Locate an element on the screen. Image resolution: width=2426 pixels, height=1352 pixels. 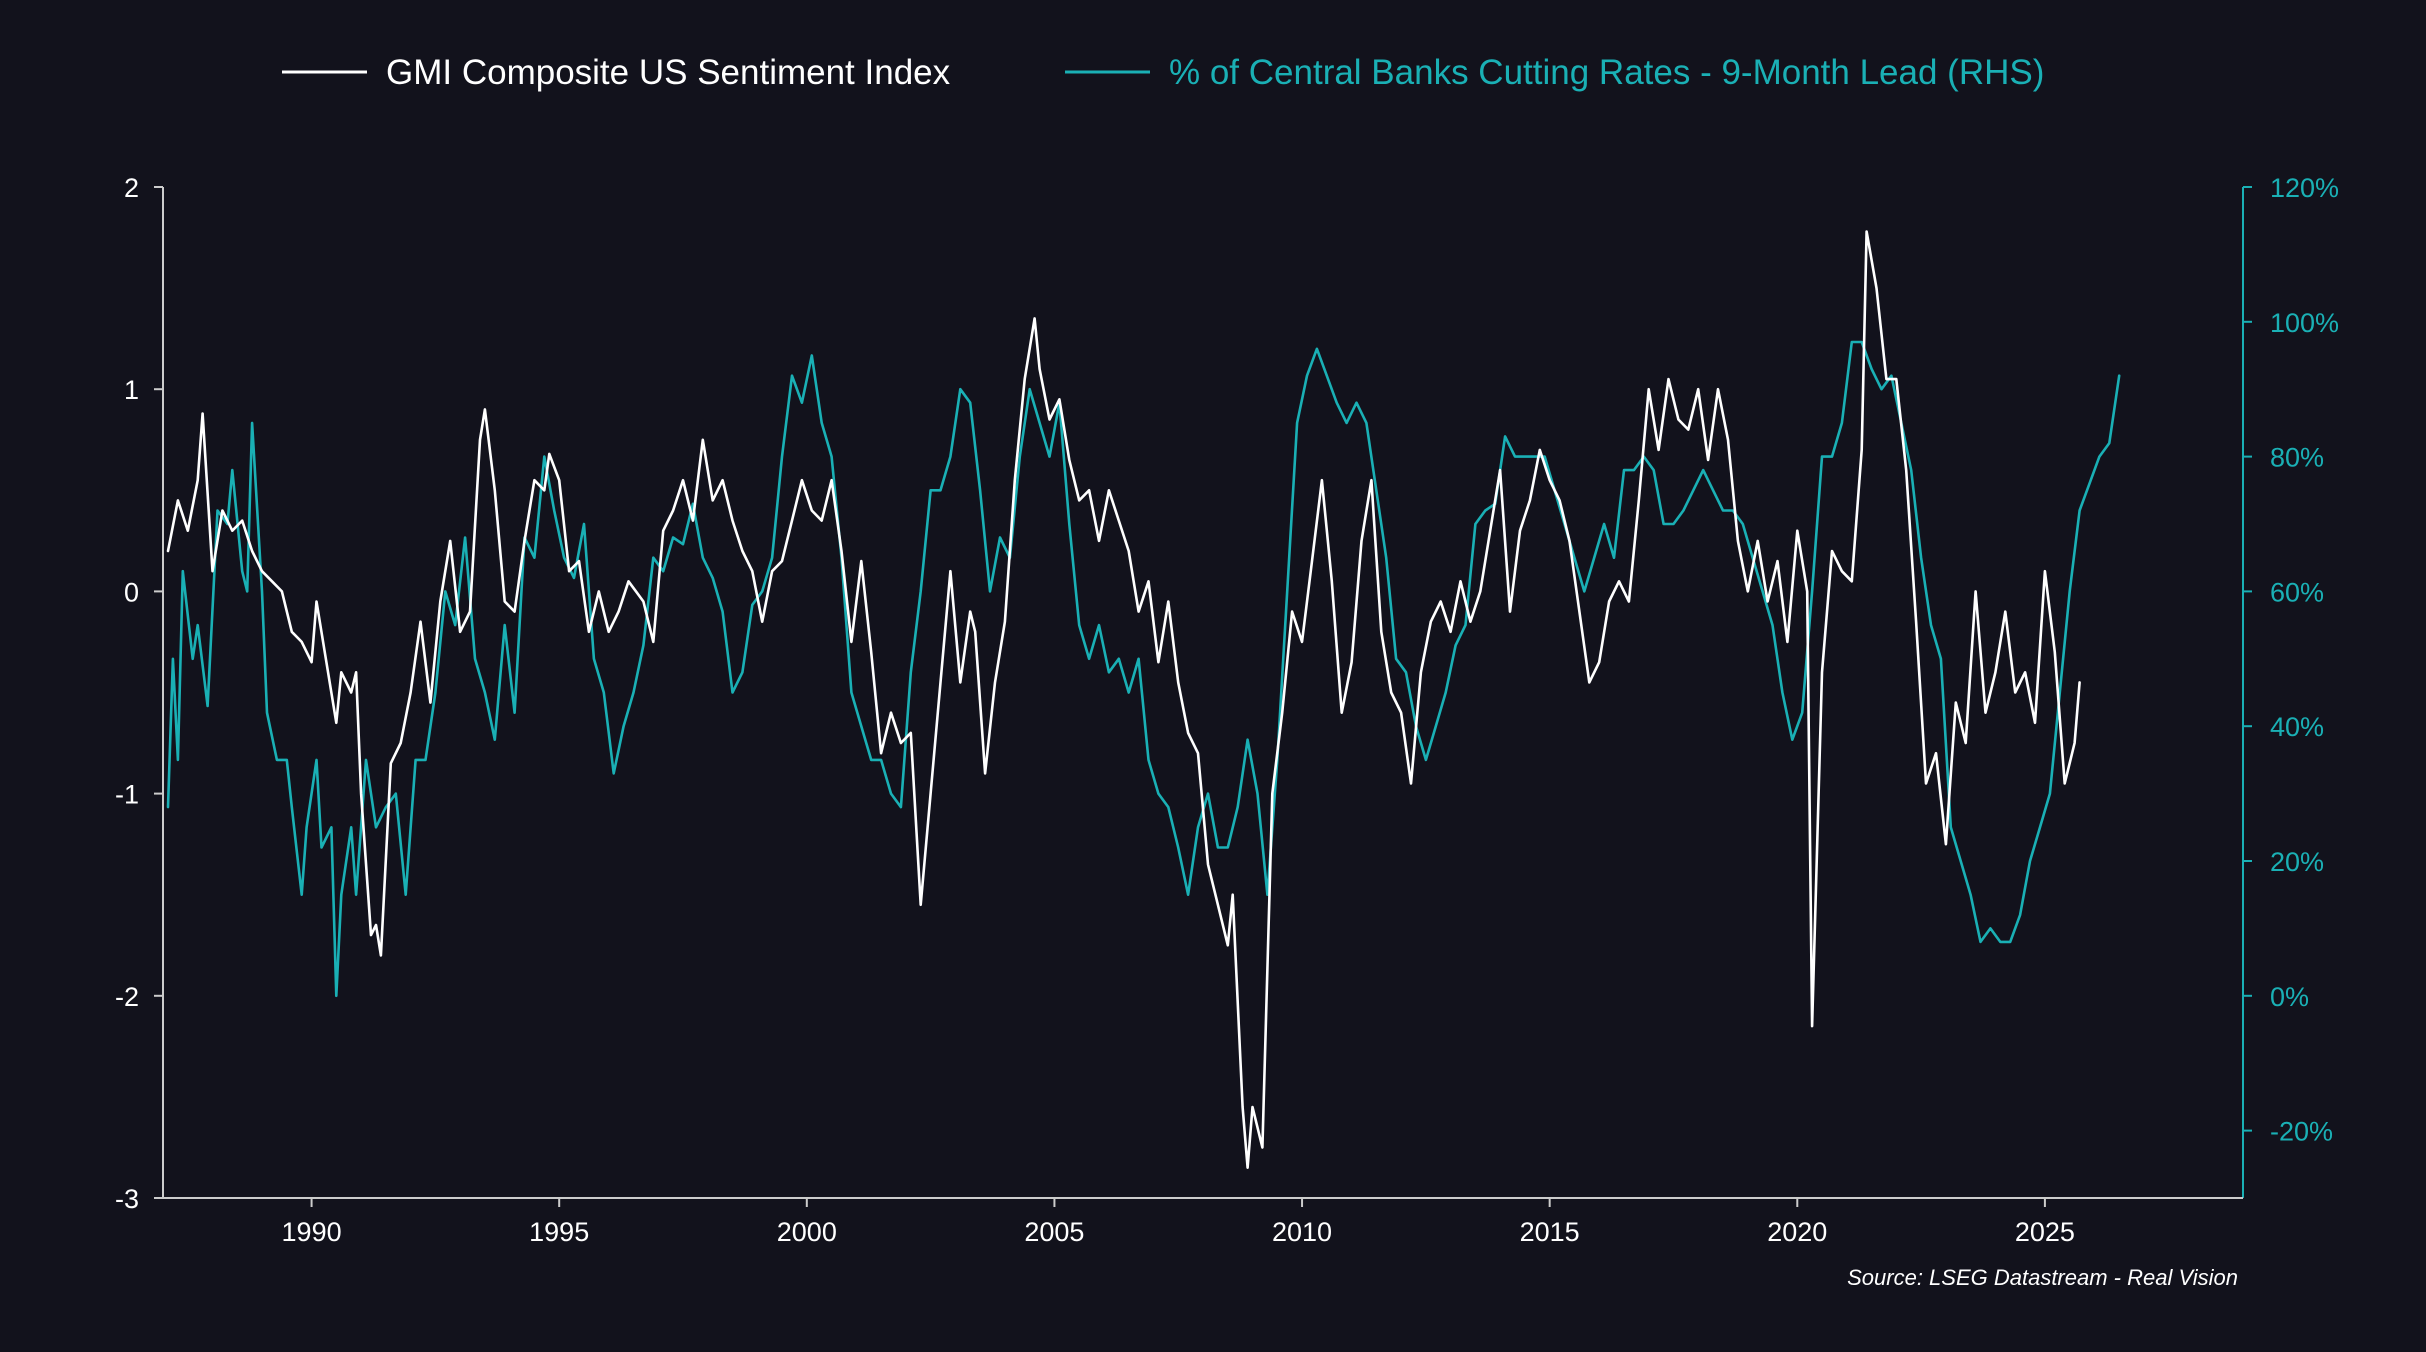
right-tick-label: 40% is located at coordinates (2297, 727).